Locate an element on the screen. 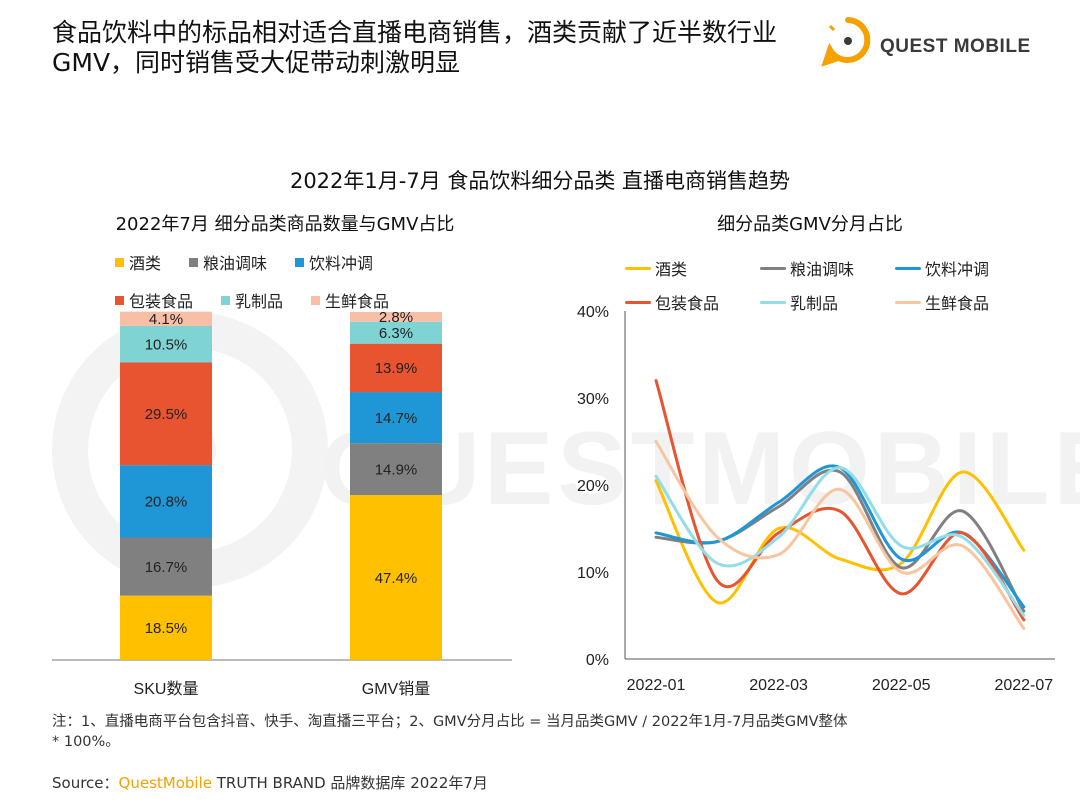  source-brand: QuestMobile is located at coordinates (165, 783).